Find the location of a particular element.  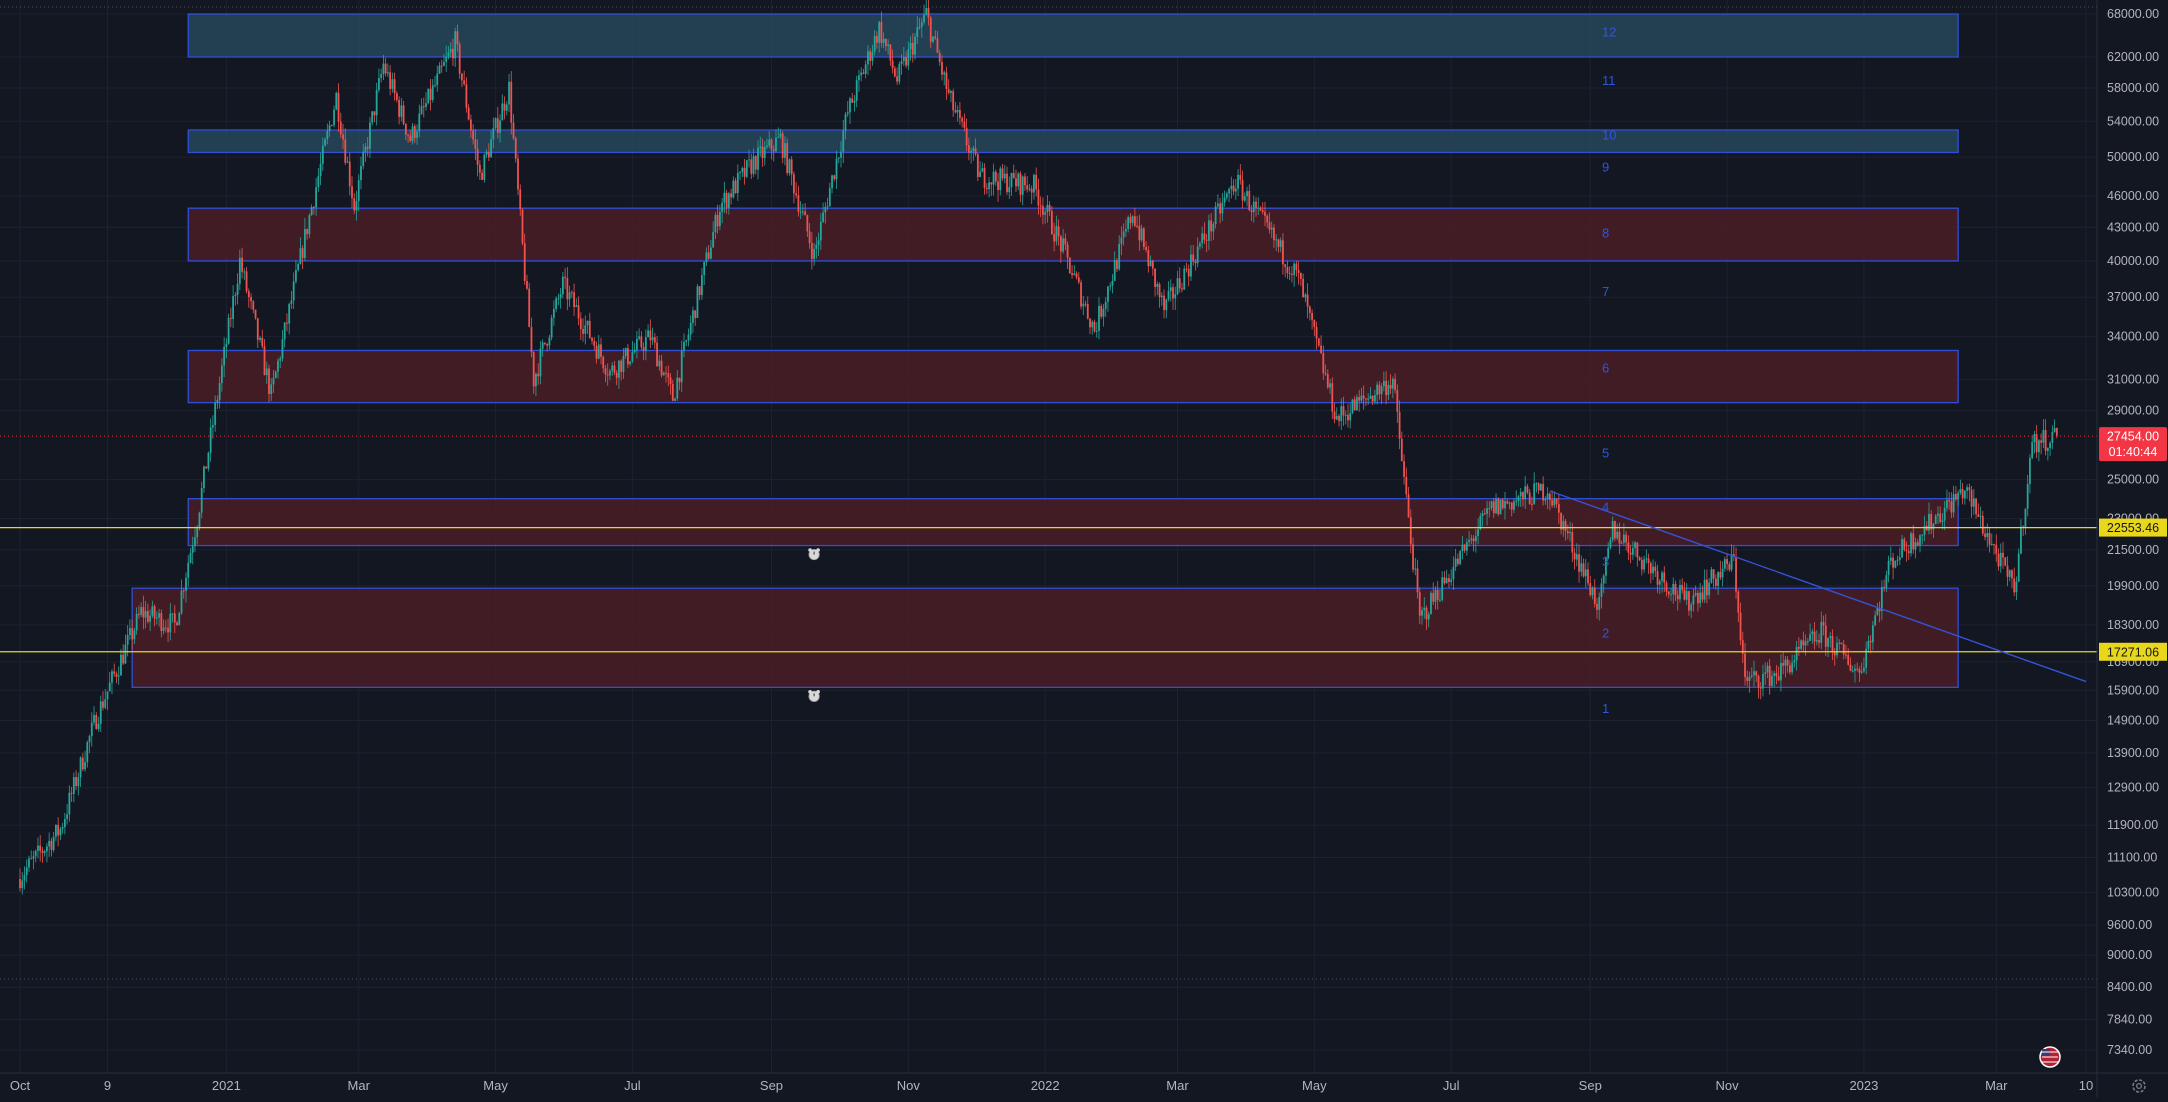

us-flag-icon is located at coordinates (2050, 1057).